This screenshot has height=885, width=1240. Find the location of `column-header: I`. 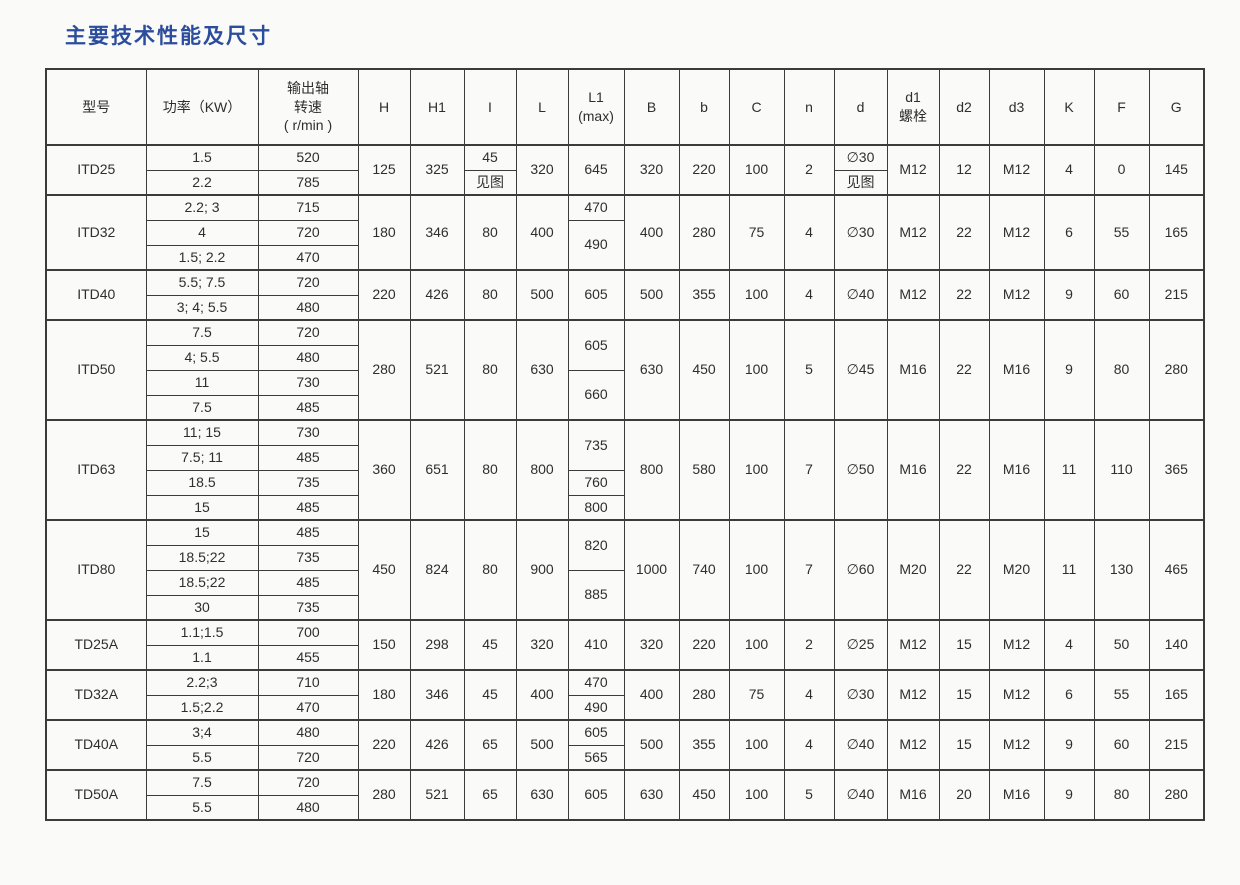

column-header: I is located at coordinates (490, 107).